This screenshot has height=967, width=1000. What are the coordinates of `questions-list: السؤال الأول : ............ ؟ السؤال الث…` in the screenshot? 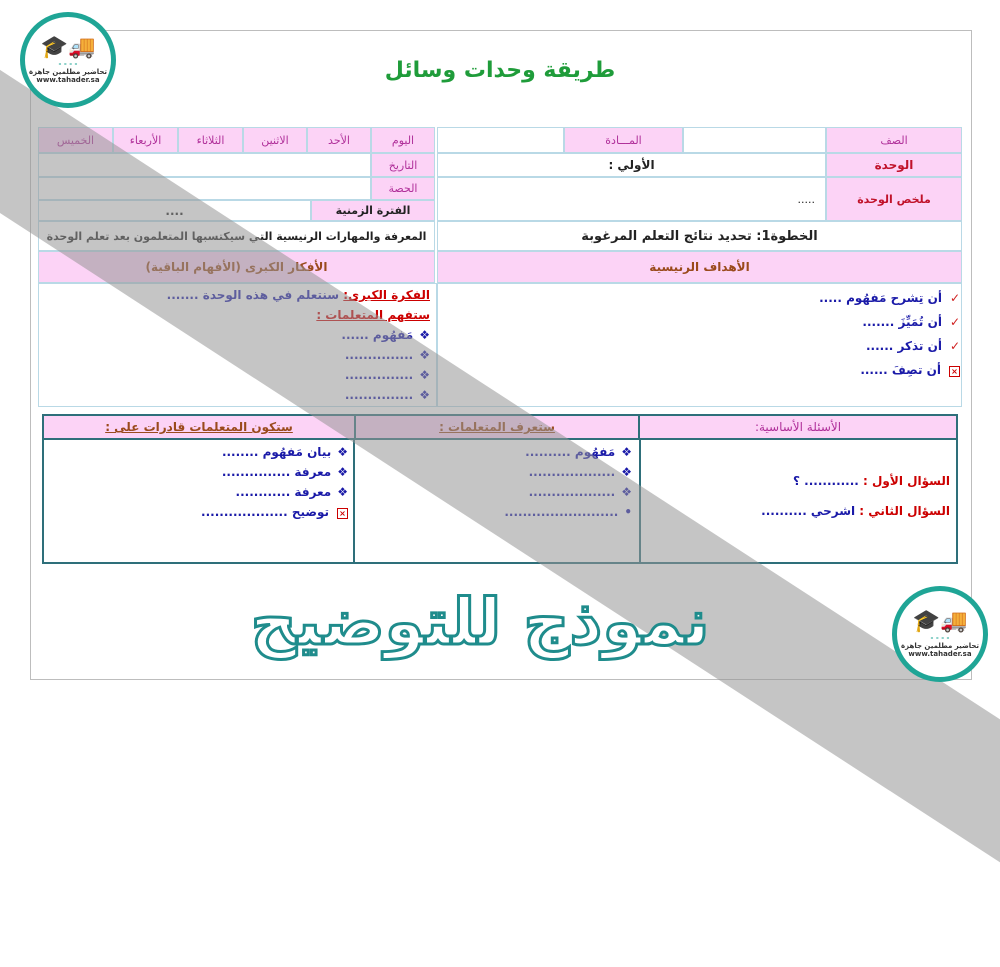 It's located at (855, 496).